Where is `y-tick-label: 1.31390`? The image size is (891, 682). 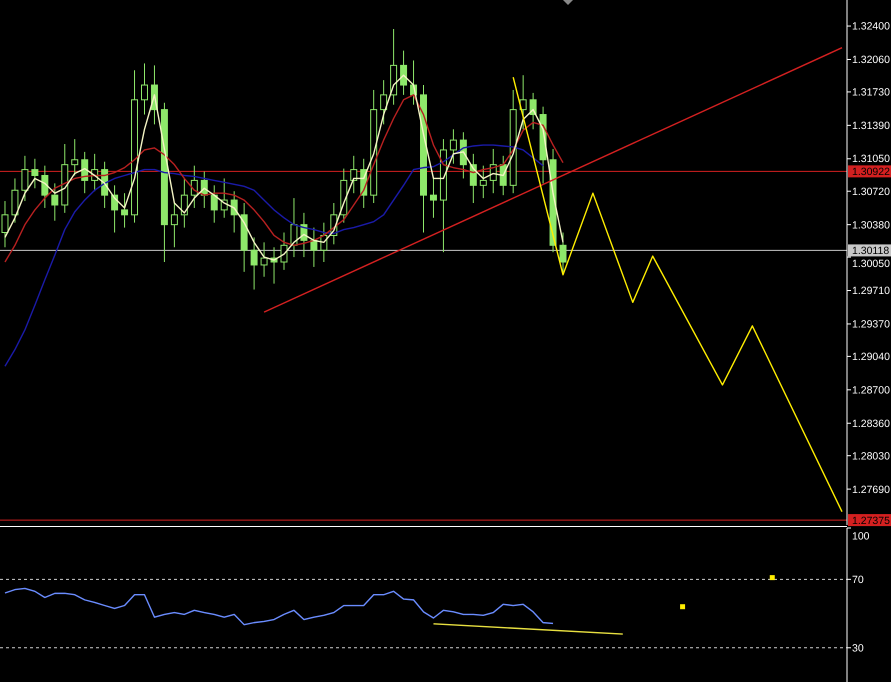 y-tick-label: 1.31390 is located at coordinates (871, 126).